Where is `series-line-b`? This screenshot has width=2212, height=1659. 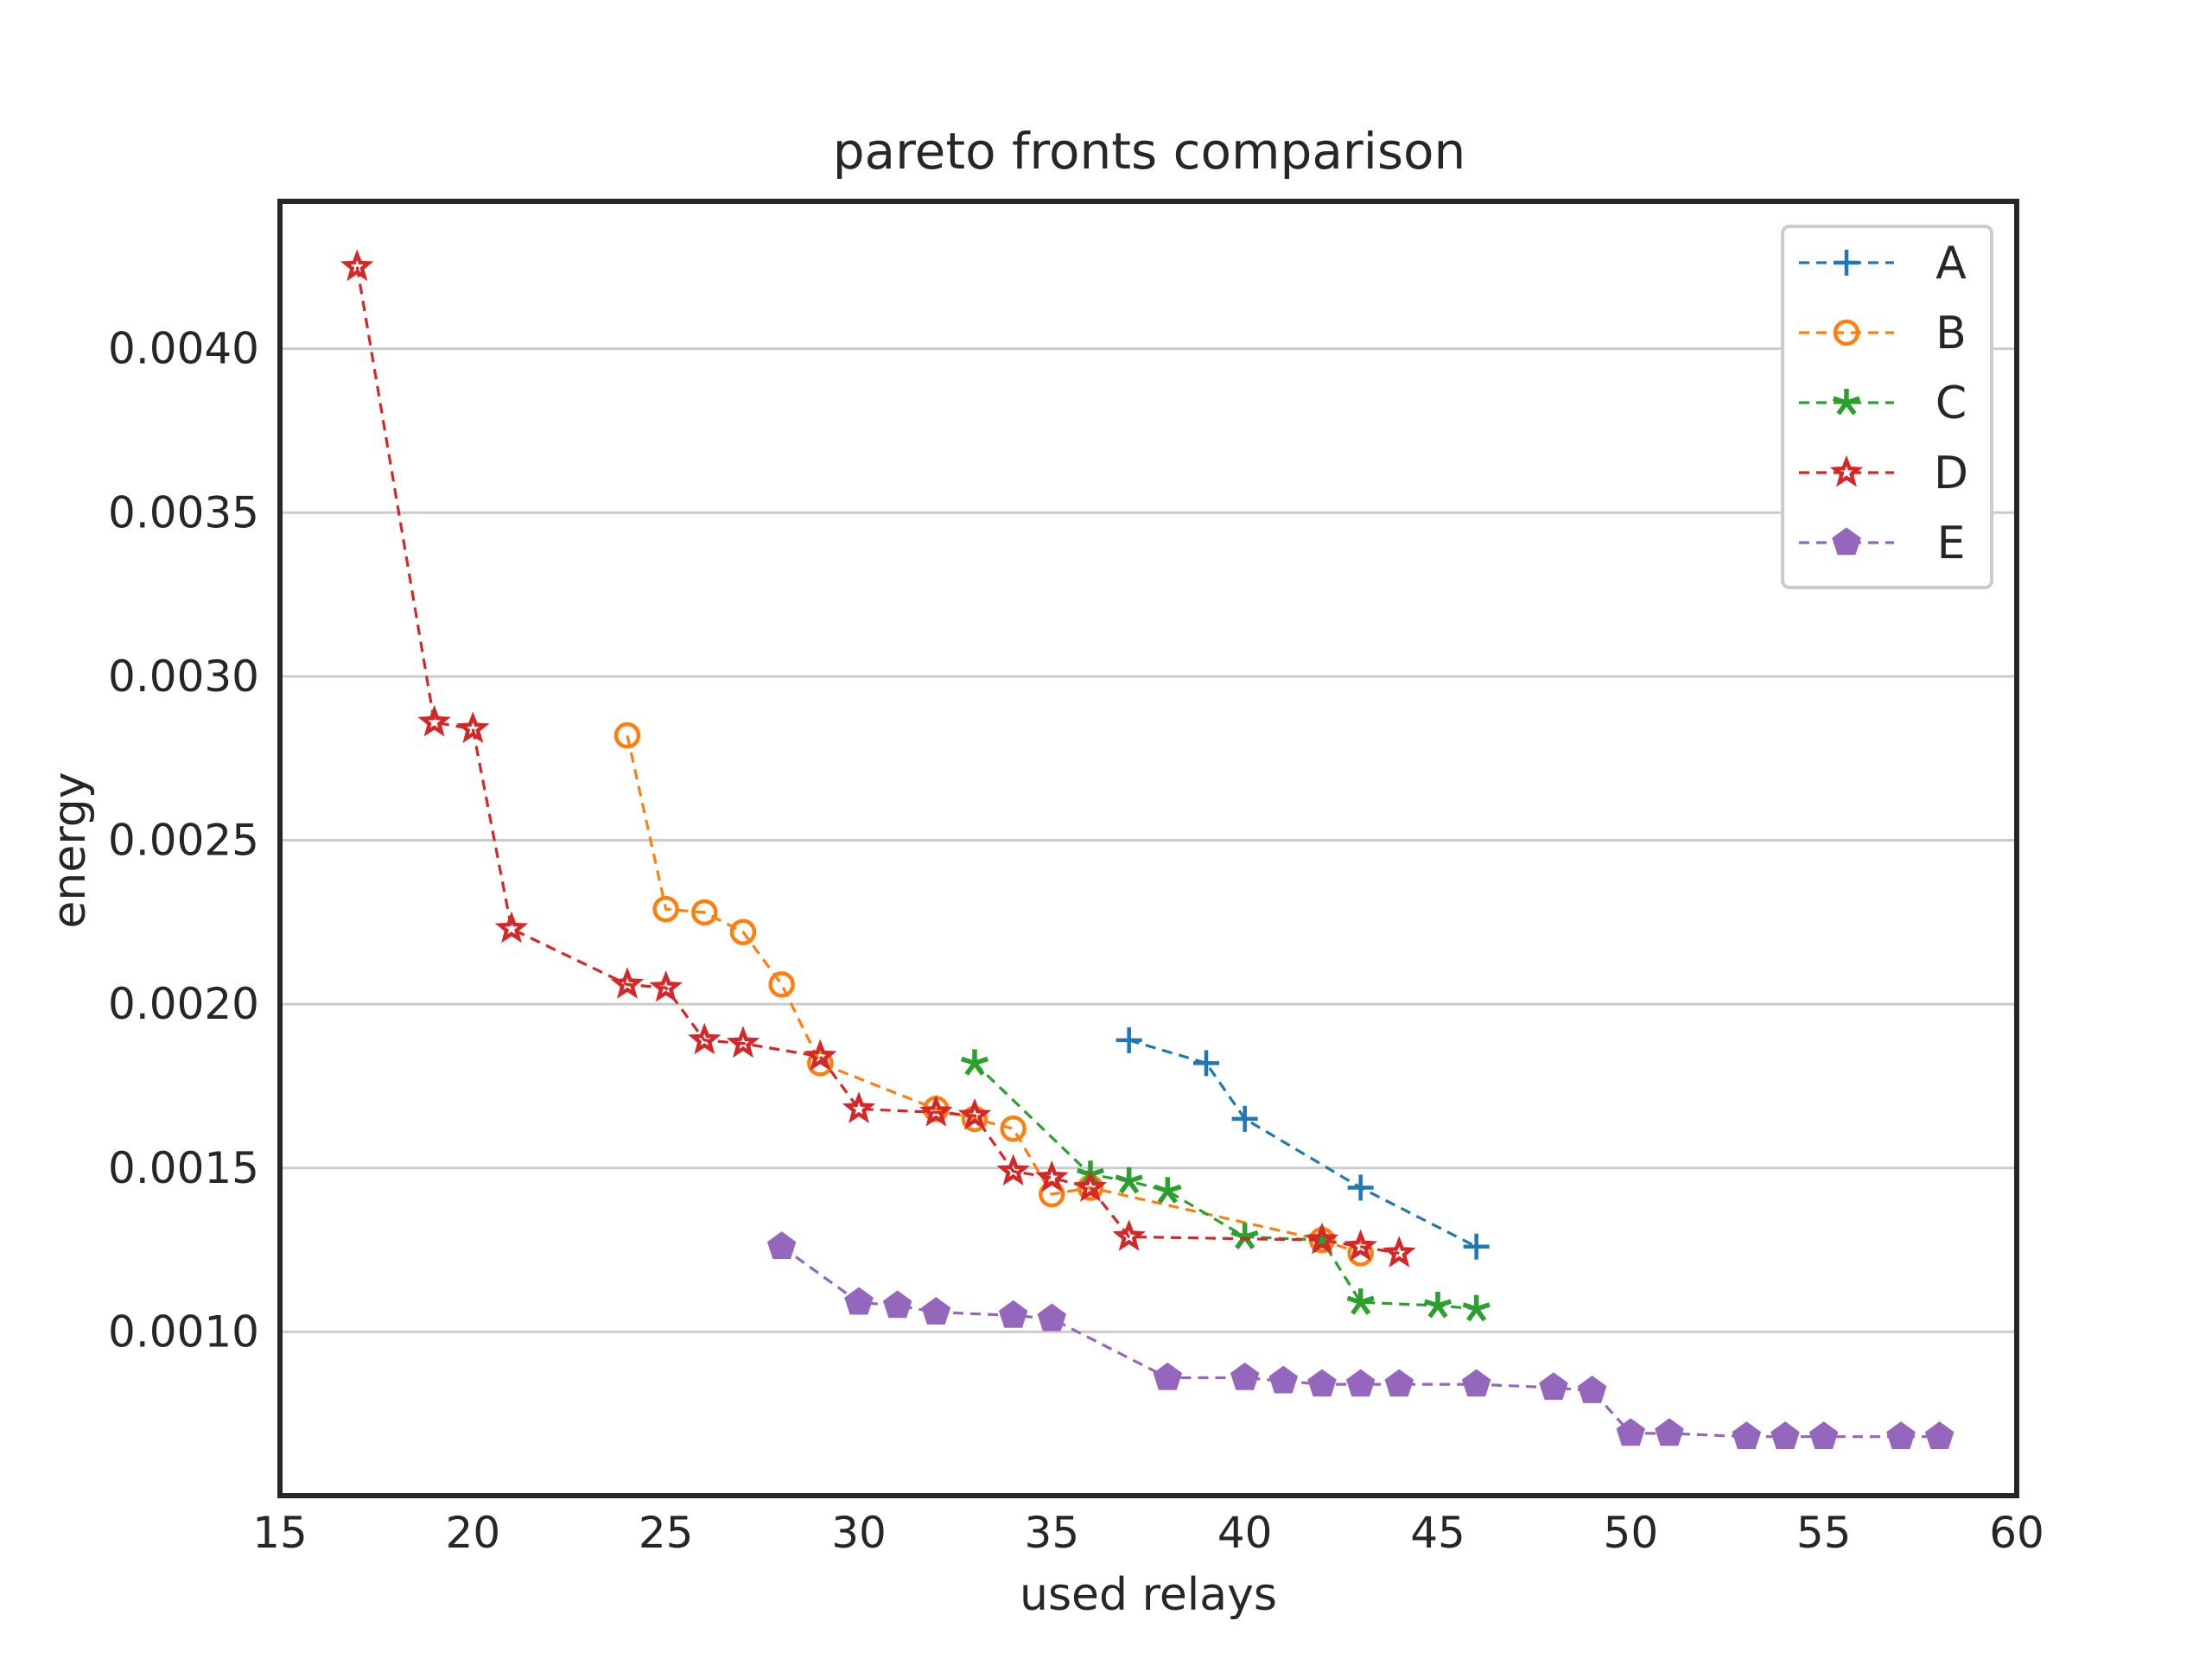
series-line-b is located at coordinates (994, 994).